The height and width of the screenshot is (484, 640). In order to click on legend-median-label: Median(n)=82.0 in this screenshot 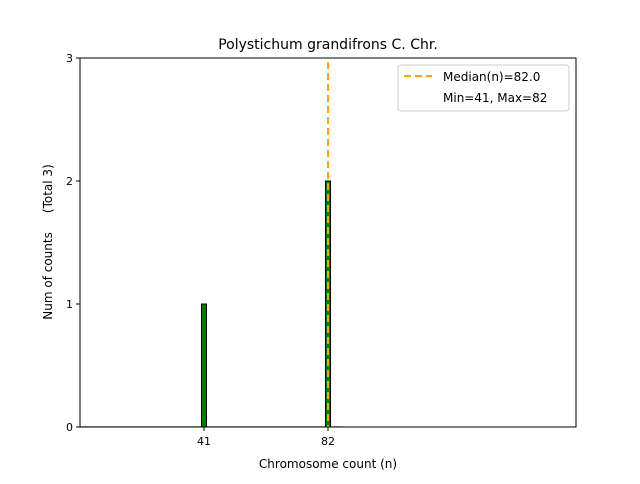, I will do `click(491, 77)`.